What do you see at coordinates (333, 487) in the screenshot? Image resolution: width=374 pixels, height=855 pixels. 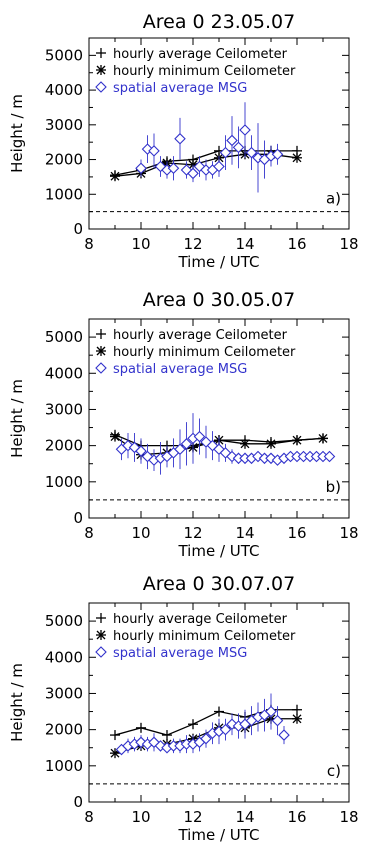 I see `panel-label: b)` at bounding box center [333, 487].